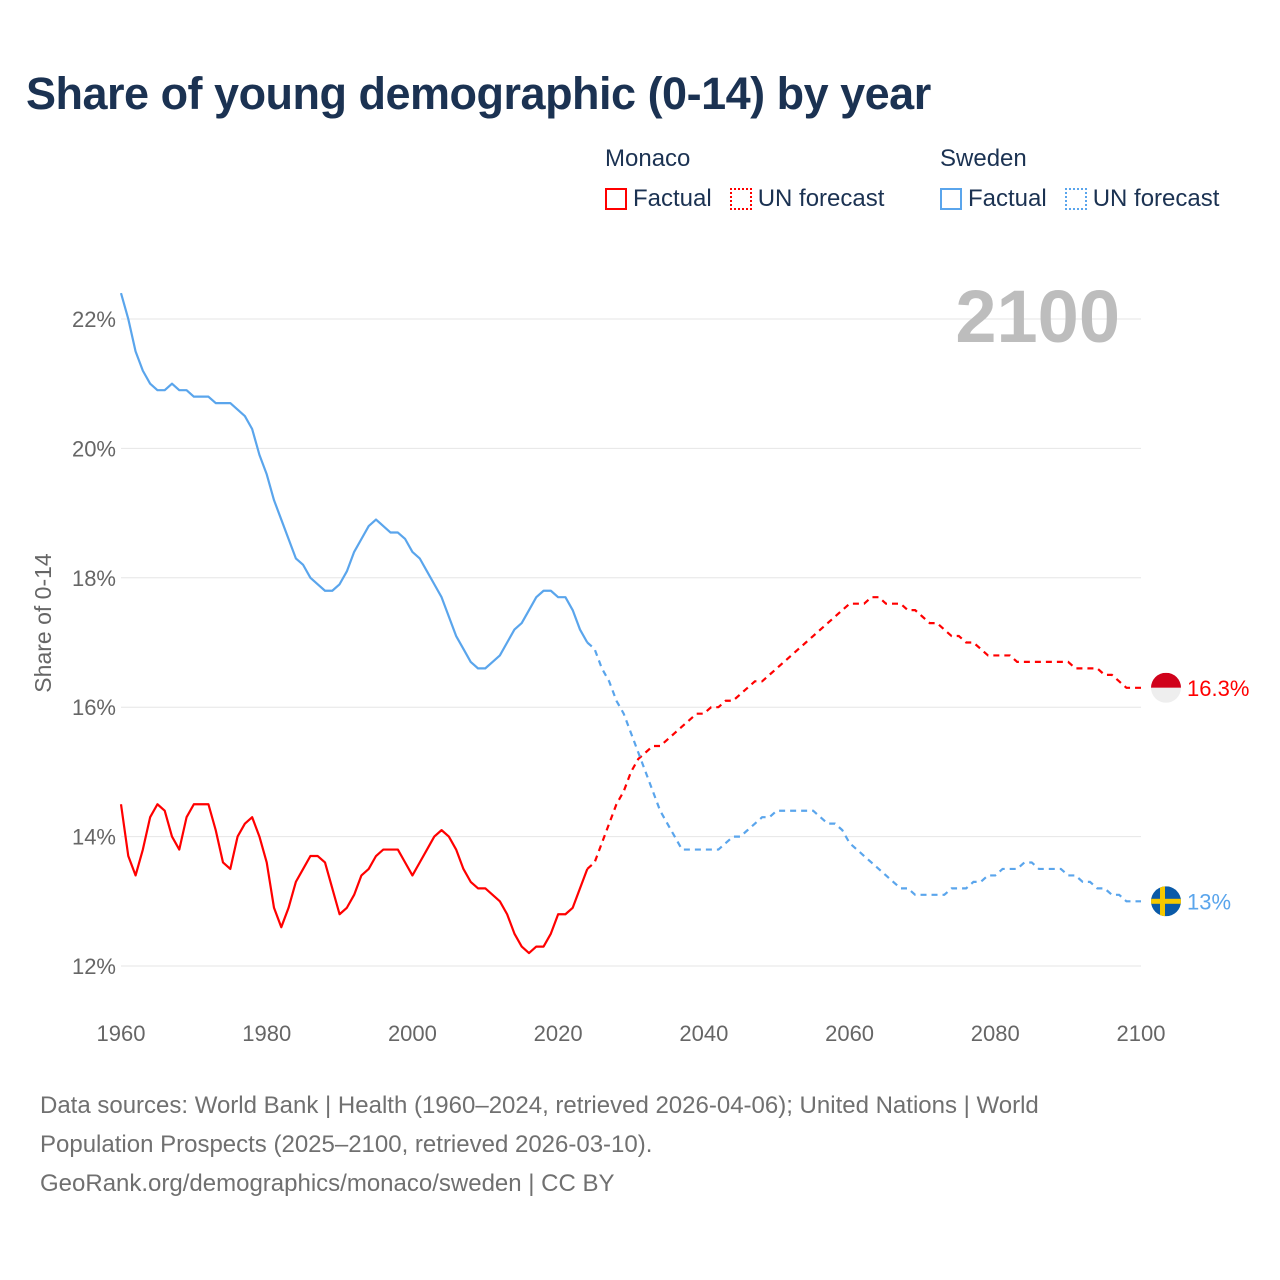 Image resolution: width=1280 pixels, height=1280 pixels. Describe the element at coordinates (648, 158) in the screenshot. I see `legend-group-label: Monaco` at that location.